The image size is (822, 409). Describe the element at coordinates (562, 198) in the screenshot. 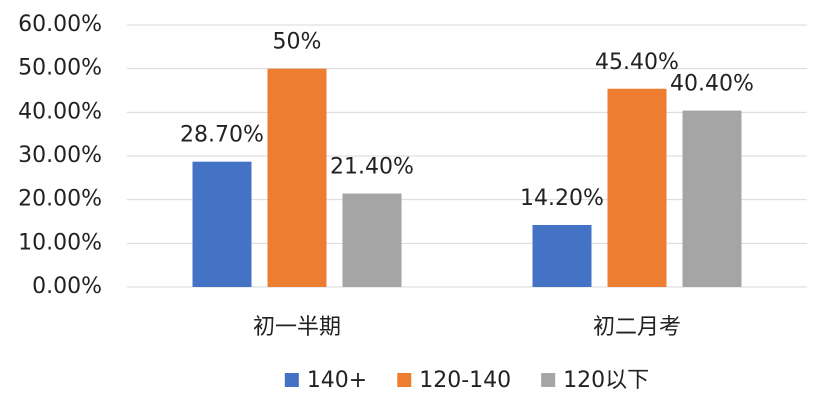

I see `data-label: 14.20%` at that location.